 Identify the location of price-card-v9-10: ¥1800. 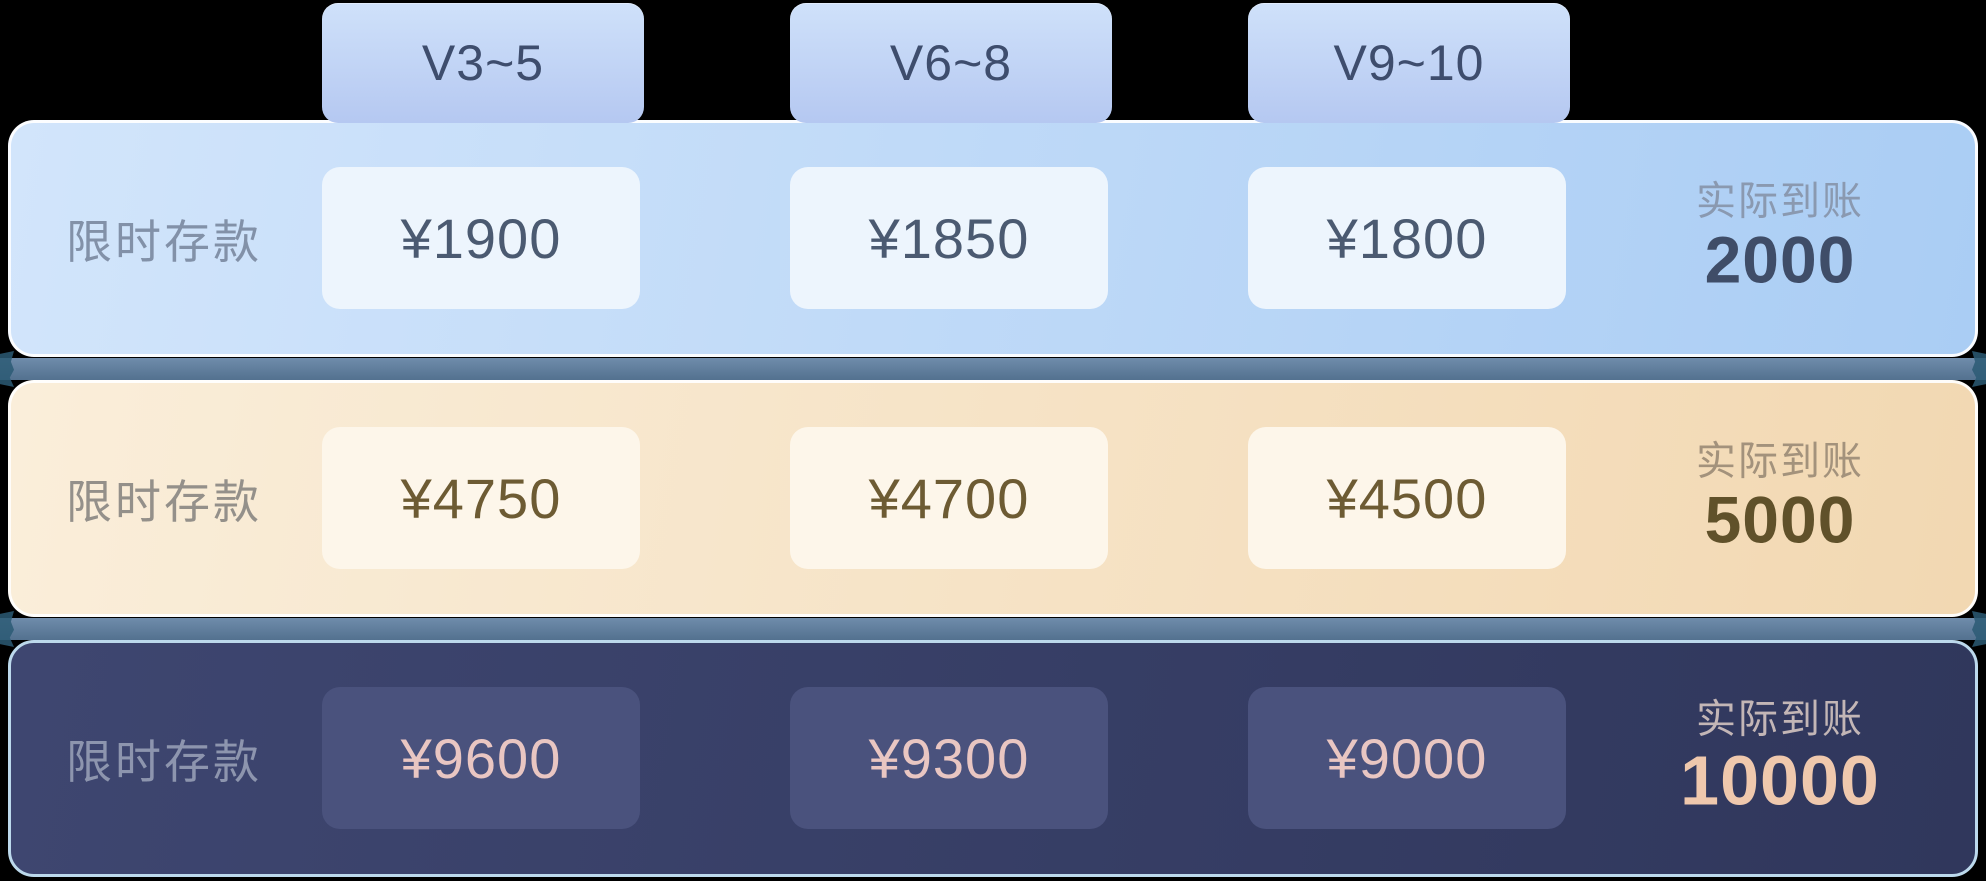
(1407, 238).